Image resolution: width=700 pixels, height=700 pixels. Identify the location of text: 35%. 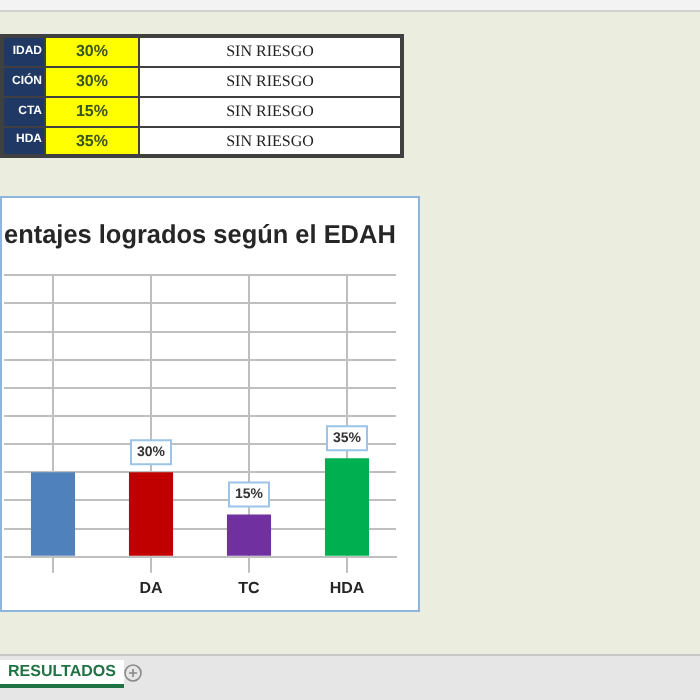
(92, 141).